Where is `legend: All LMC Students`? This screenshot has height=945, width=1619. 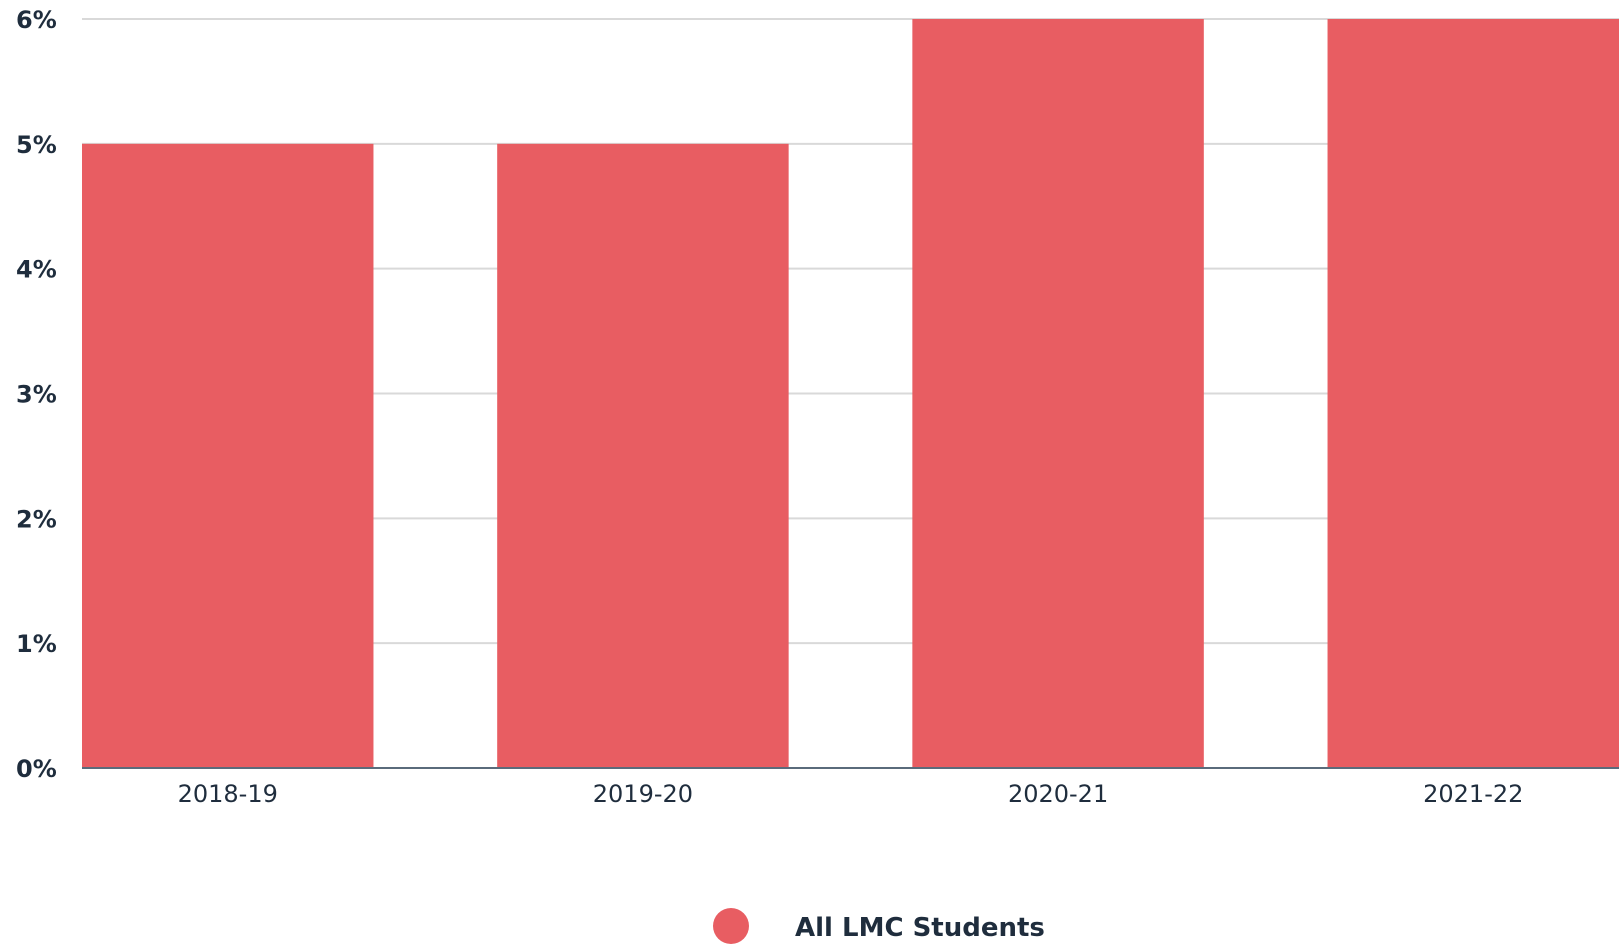
legend: All LMC Students is located at coordinates (879, 926).